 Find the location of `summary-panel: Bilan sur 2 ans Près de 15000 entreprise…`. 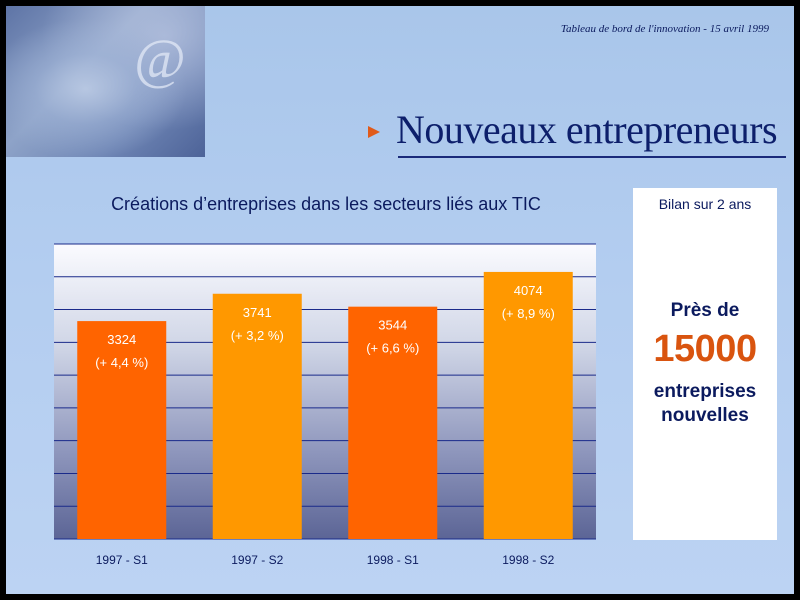

summary-panel: Bilan sur 2 ans Près de 15000 entreprise… is located at coordinates (705, 364).